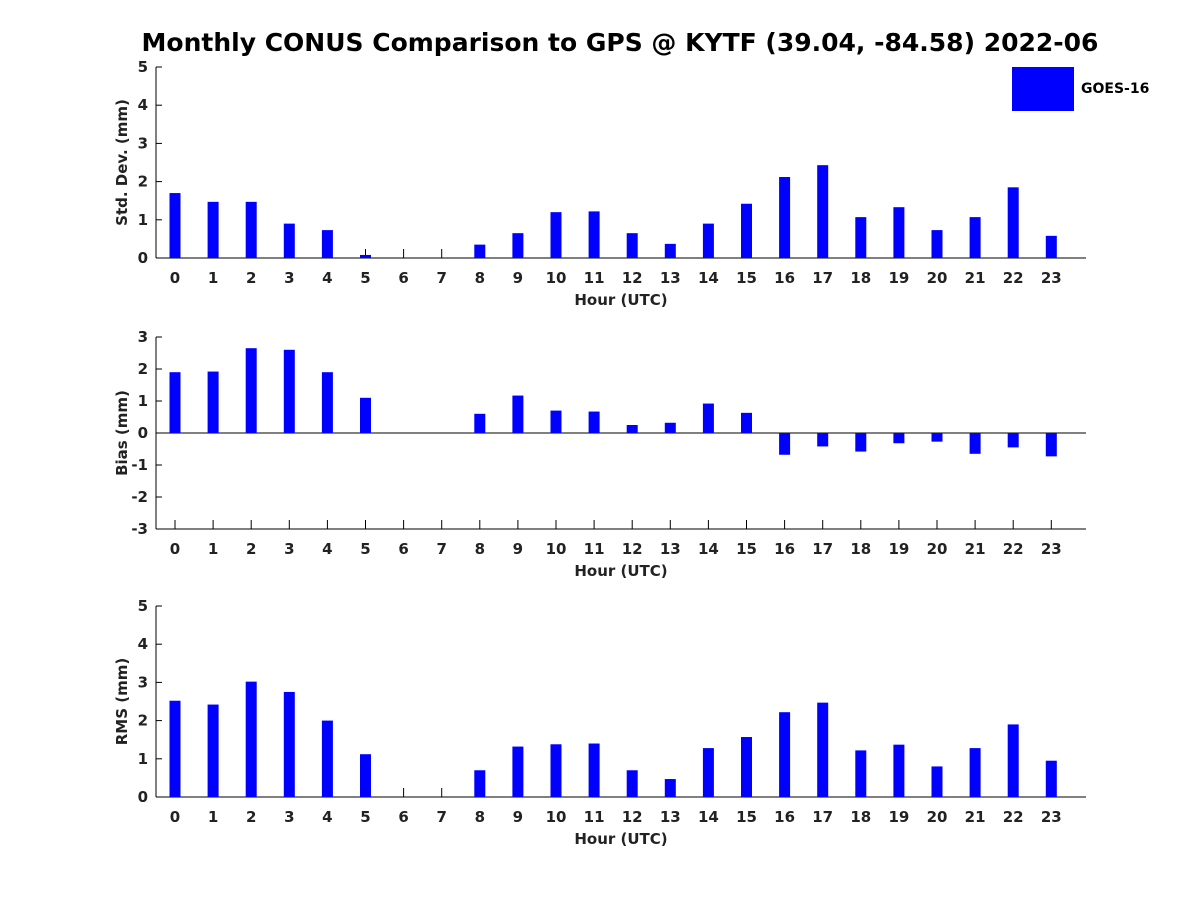 The height and width of the screenshot is (900, 1200). Describe the element at coordinates (480, 549) in the screenshot. I see `x-tick-label: 8` at that location.